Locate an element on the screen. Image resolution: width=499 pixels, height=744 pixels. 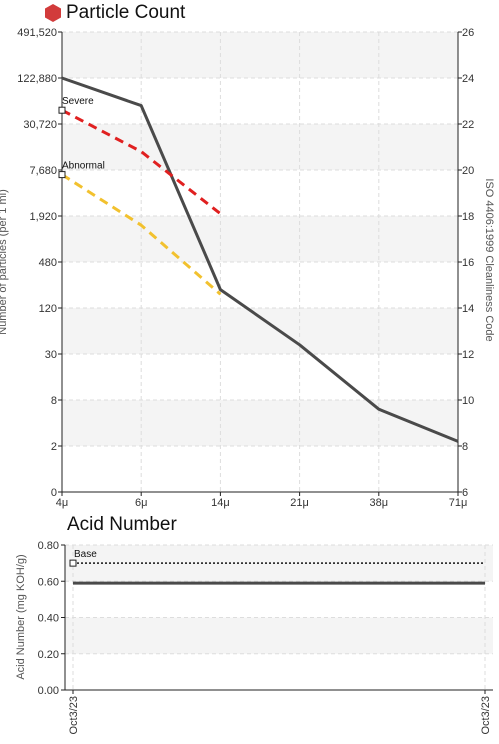
an-y-tick-label: 0.40 is located at coordinates (48, 619).